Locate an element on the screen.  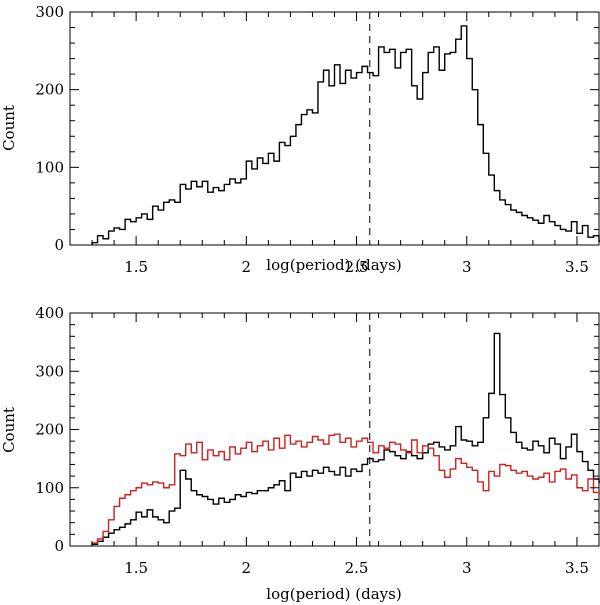
y-axis-label-bottom: Count is located at coordinates (9, 430).